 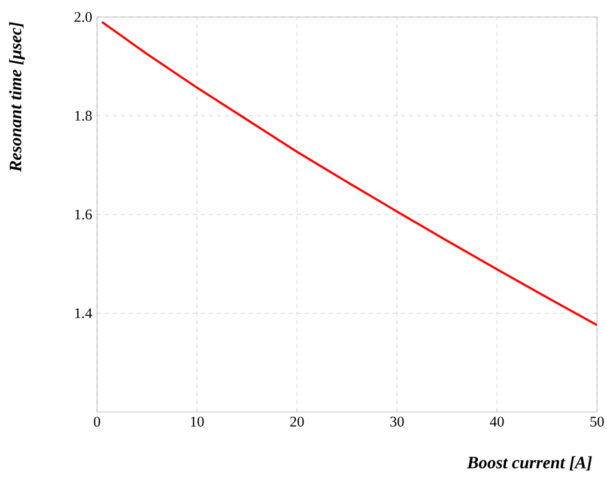 I want to click on y-tick-label: 2.0, so click(x=83, y=17).